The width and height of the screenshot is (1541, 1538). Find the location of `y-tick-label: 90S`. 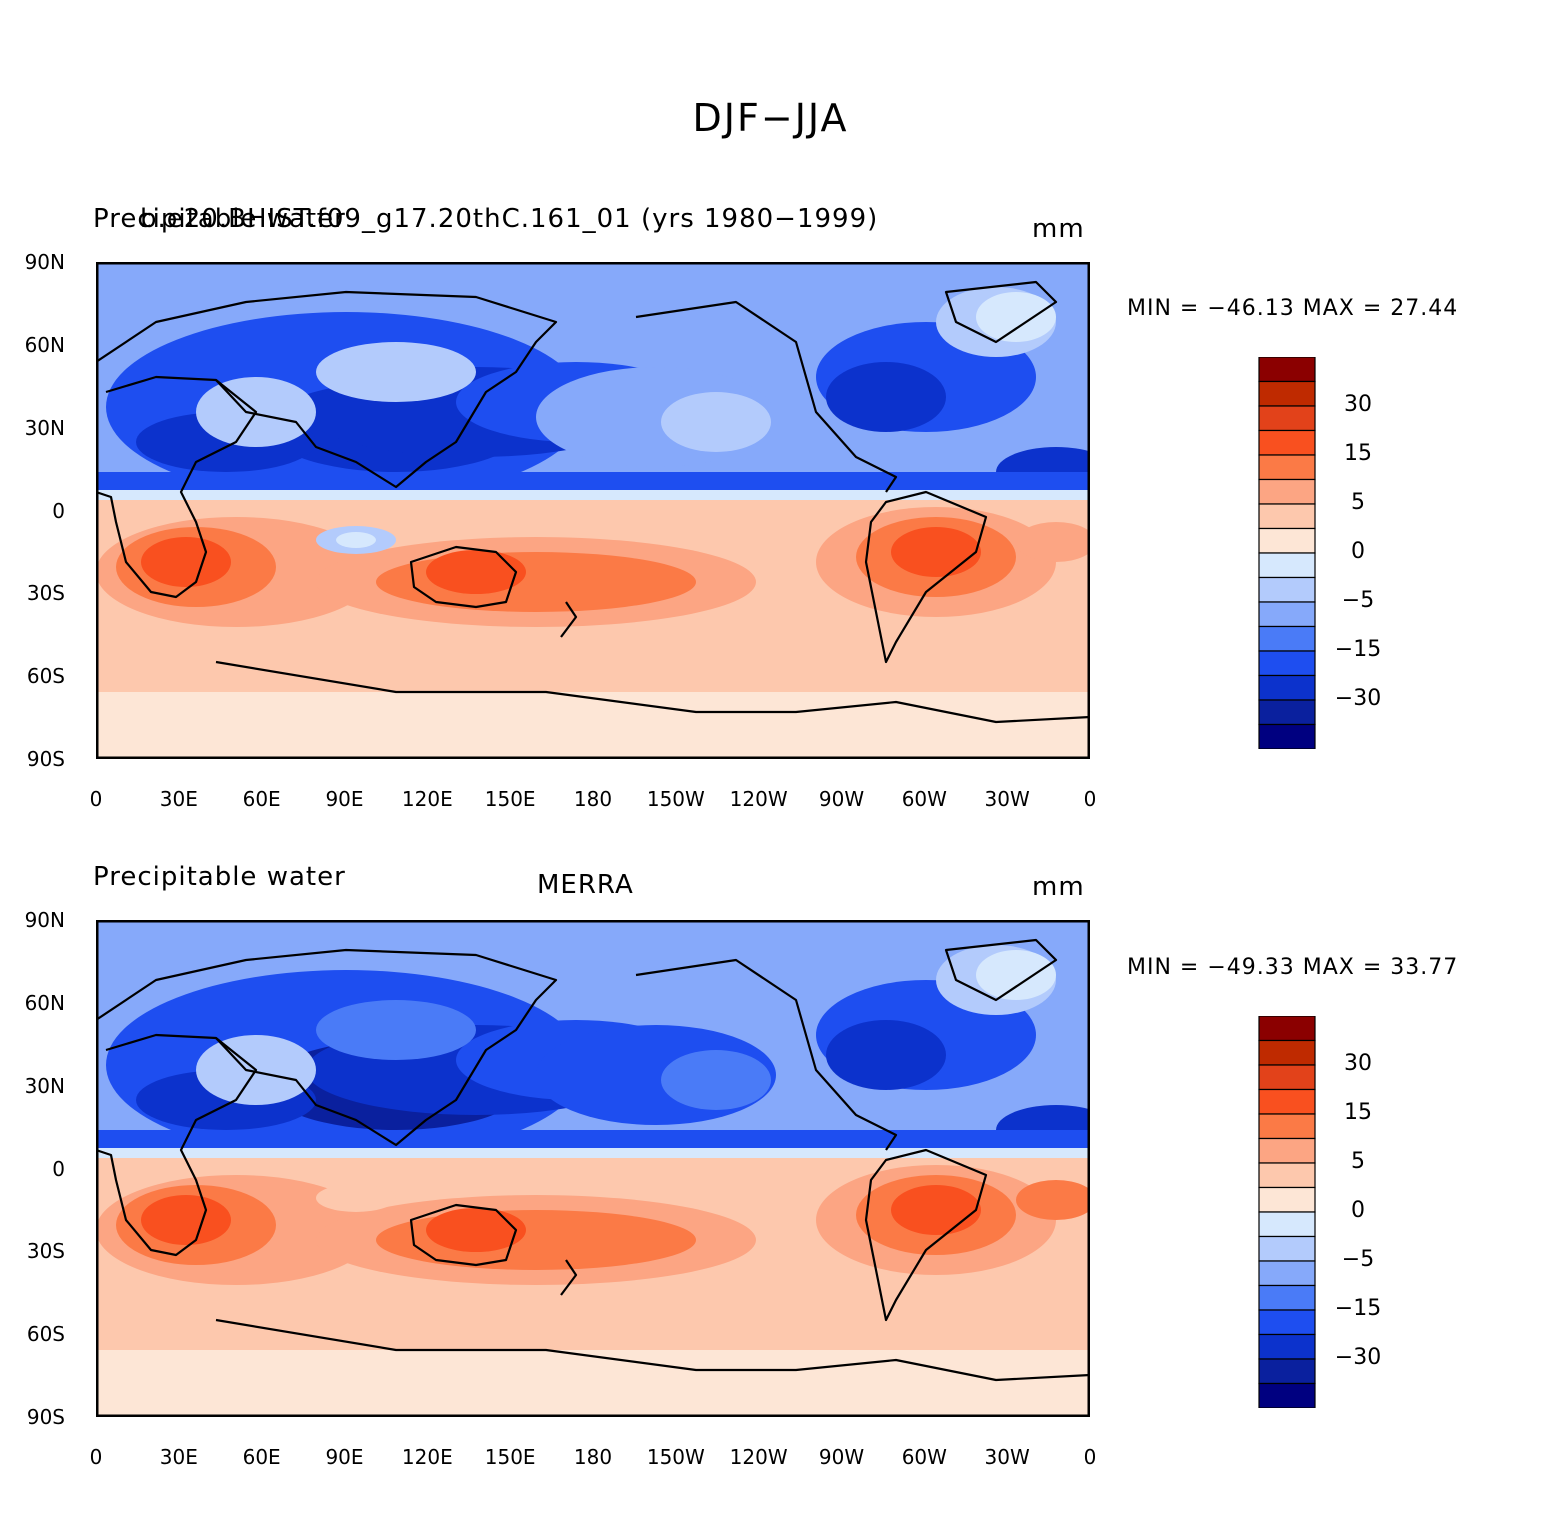

y-tick-label: 90S is located at coordinates (45, 1417).